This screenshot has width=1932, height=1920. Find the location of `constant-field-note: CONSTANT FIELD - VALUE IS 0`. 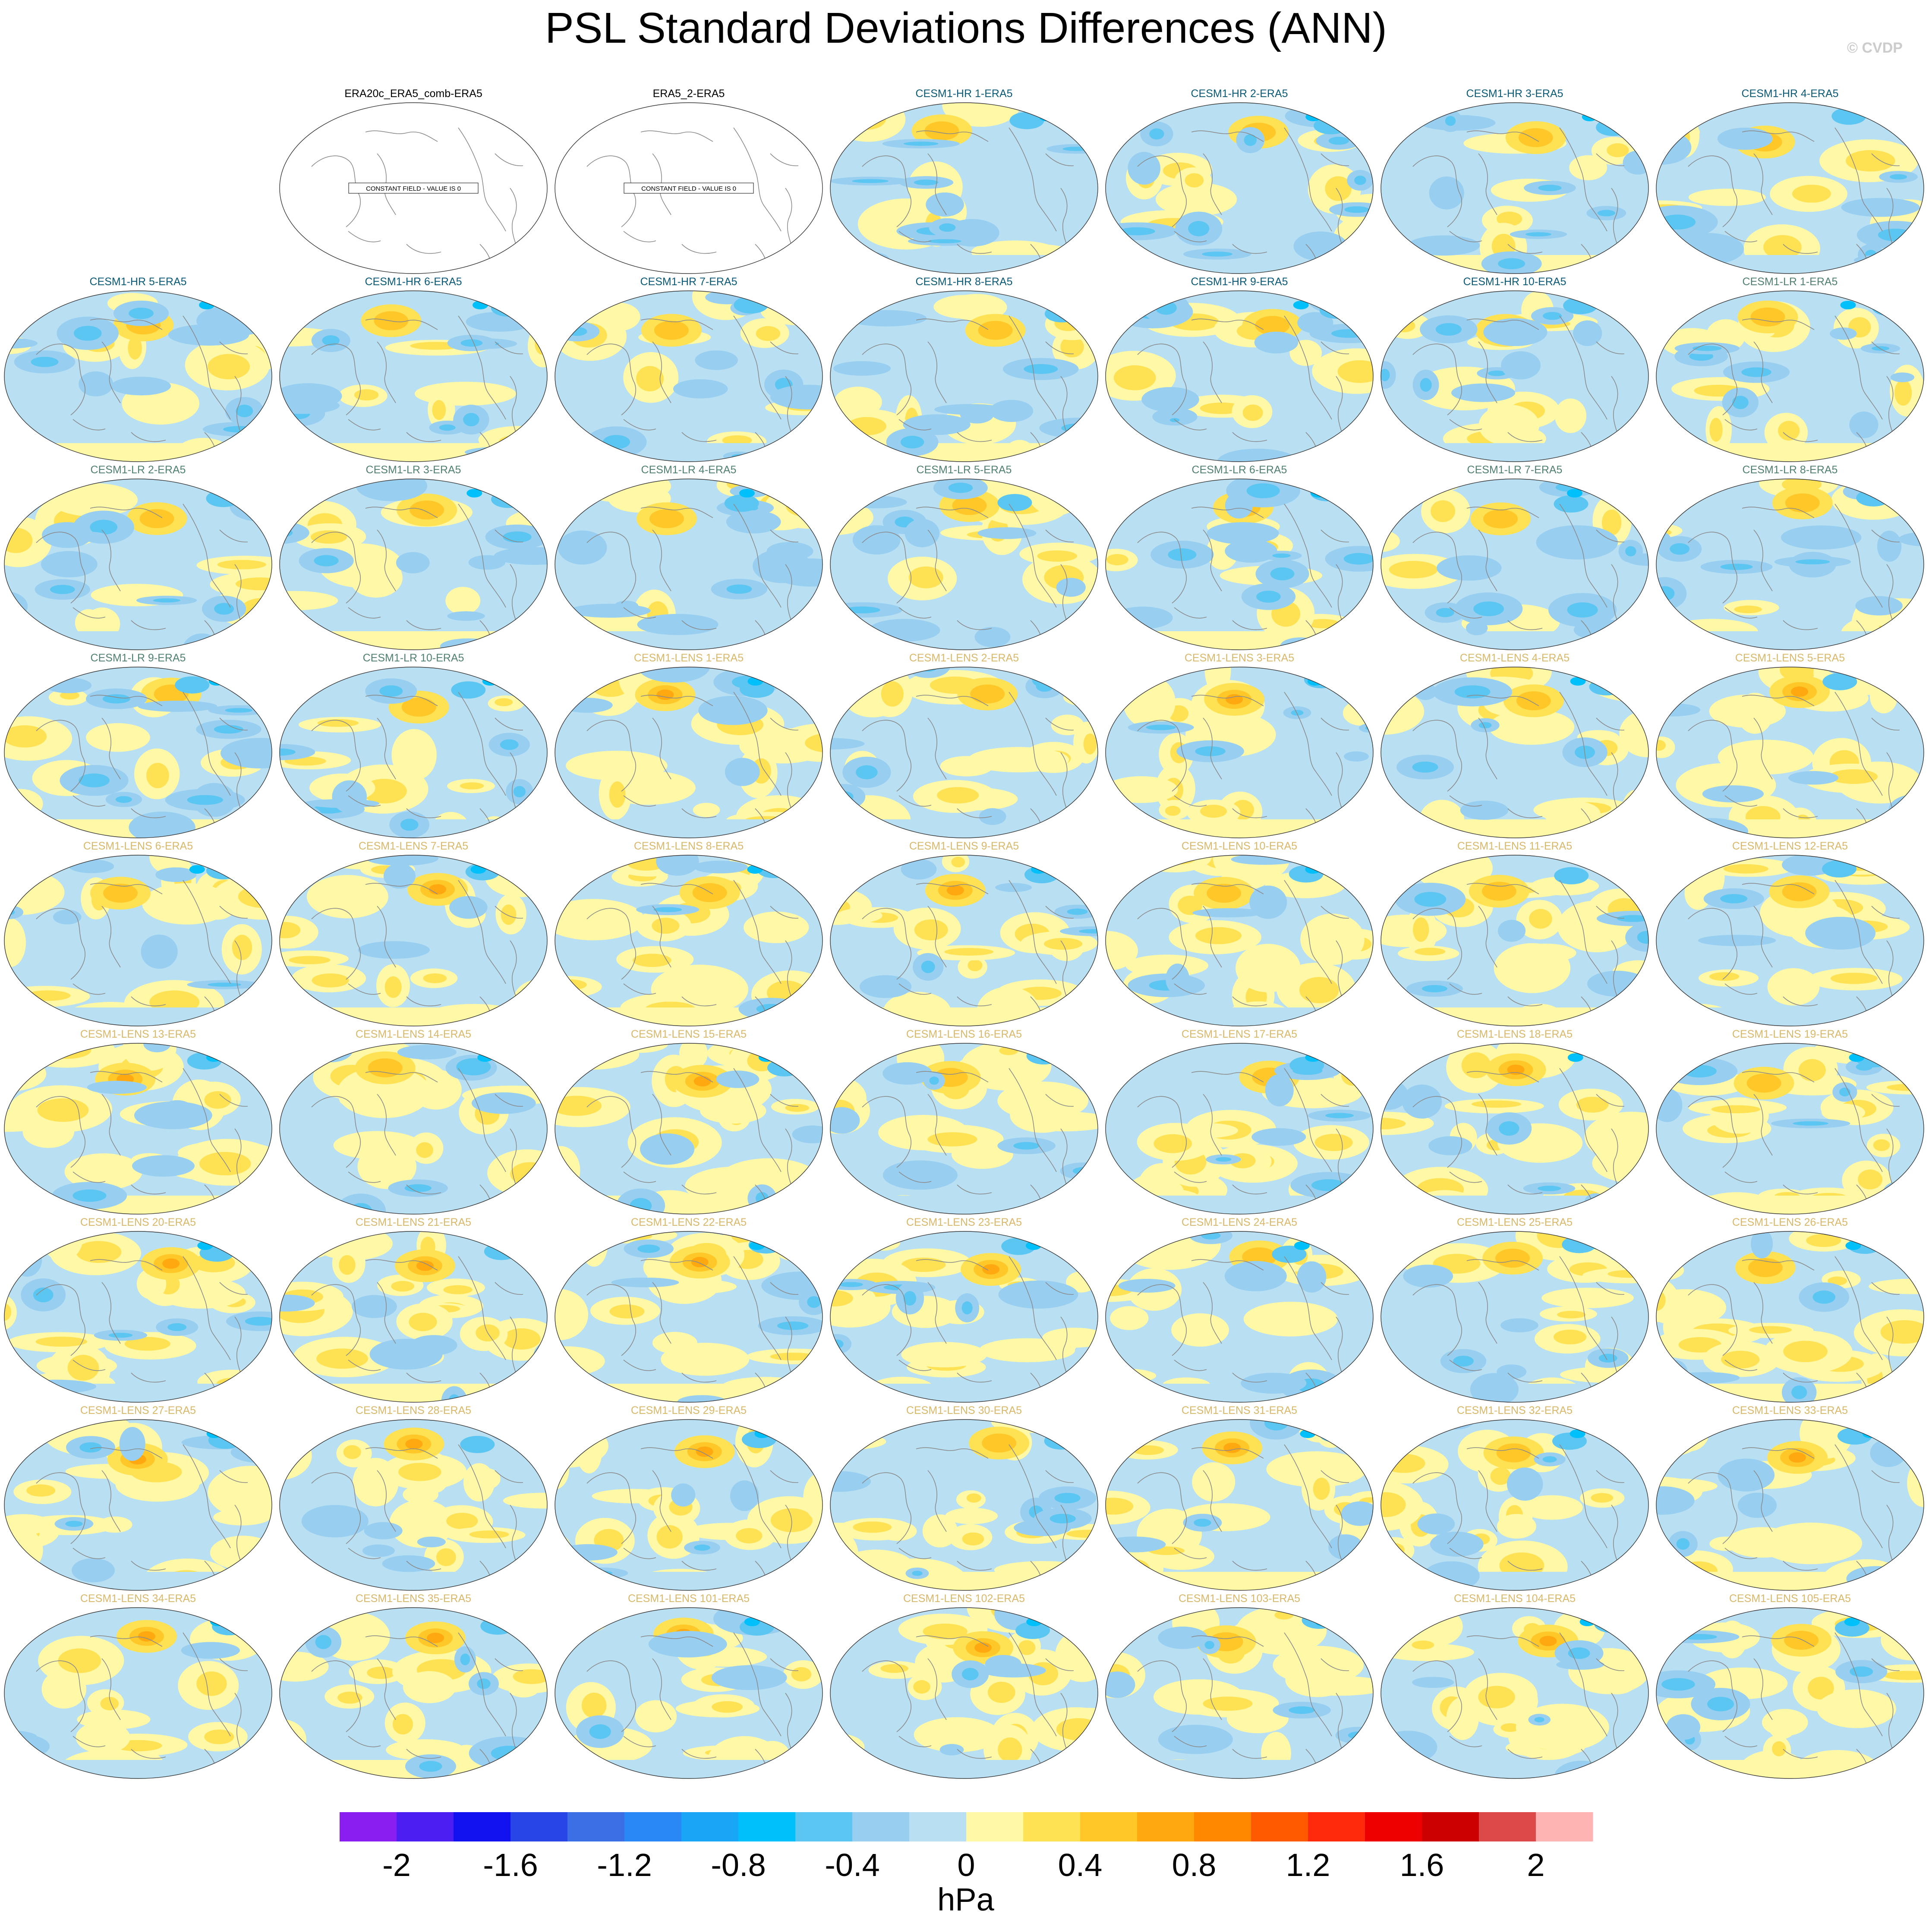

constant-field-note: CONSTANT FIELD - VALUE IS 0 is located at coordinates (413, 189).